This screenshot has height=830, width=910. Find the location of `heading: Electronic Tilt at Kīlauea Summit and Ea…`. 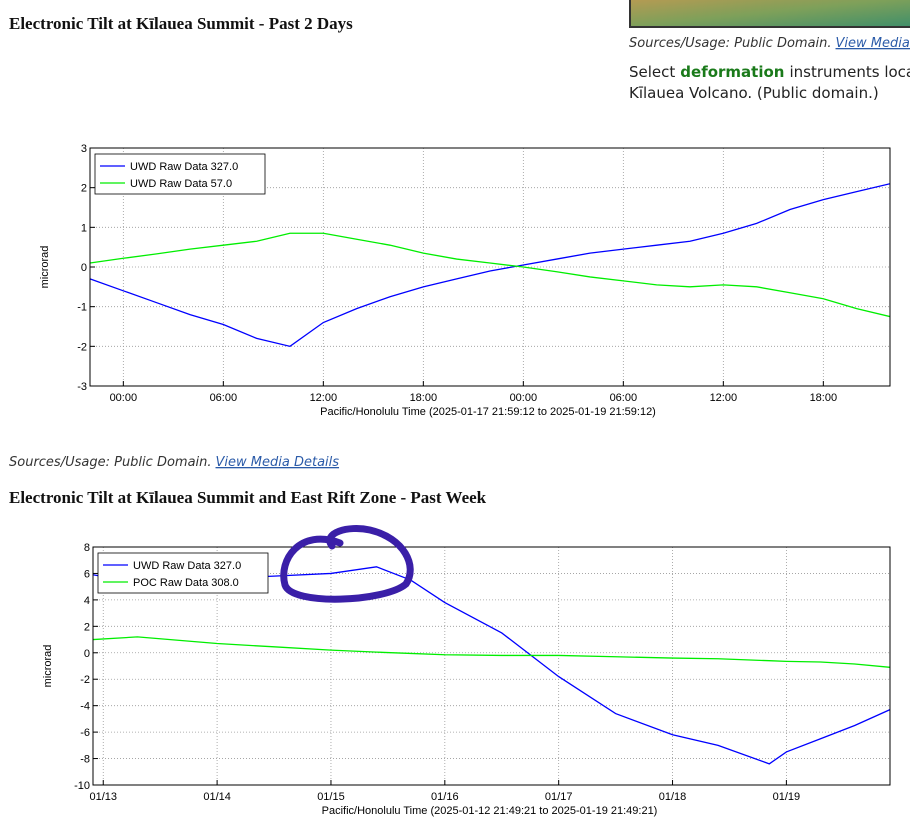

heading: Electronic Tilt at Kīlauea Summit and Ea… is located at coordinates (248, 497).